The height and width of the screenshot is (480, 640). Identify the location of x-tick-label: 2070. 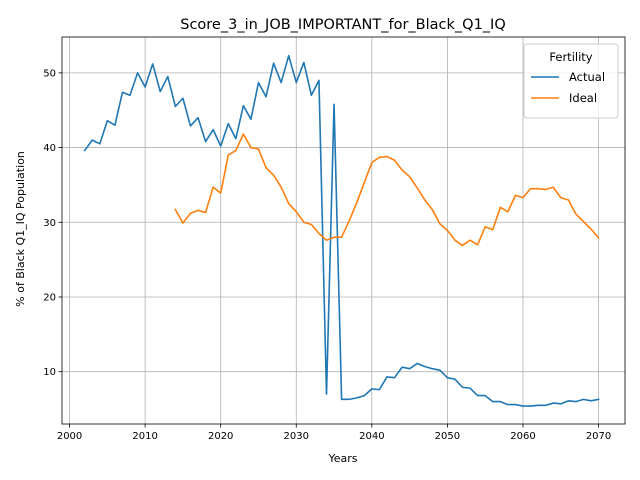
(598, 436).